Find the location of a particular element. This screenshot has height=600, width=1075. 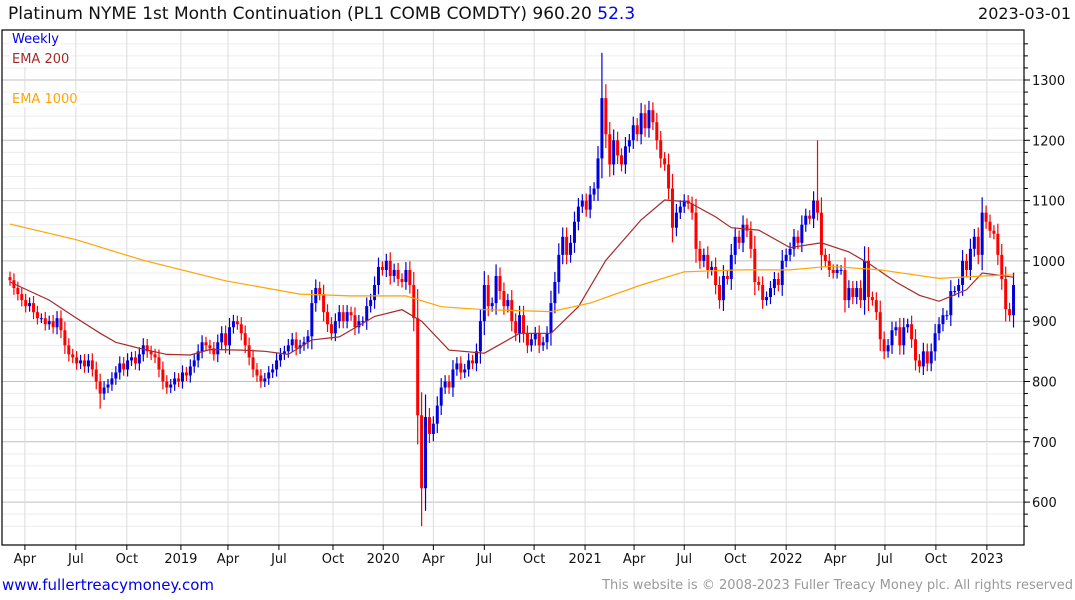

legend-period: Weekly is located at coordinates (35, 39).